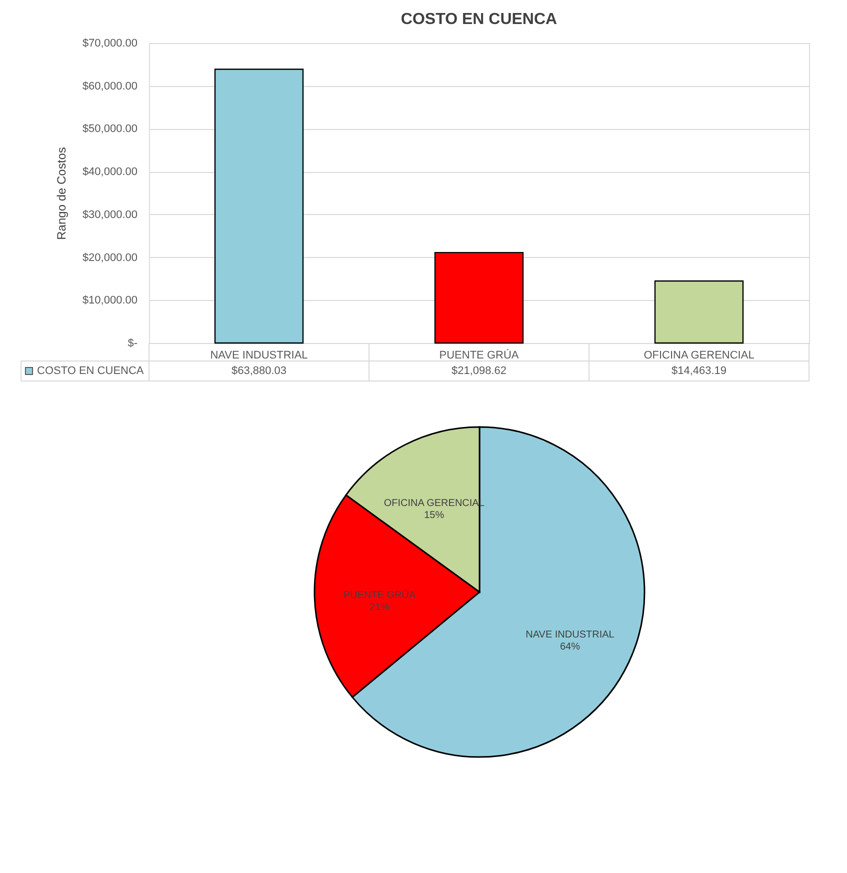 Image resolution: width=847 pixels, height=873 pixels. Describe the element at coordinates (570, 635) in the screenshot. I see `slice-label: NAVE INDUSTRIAL` at that location.